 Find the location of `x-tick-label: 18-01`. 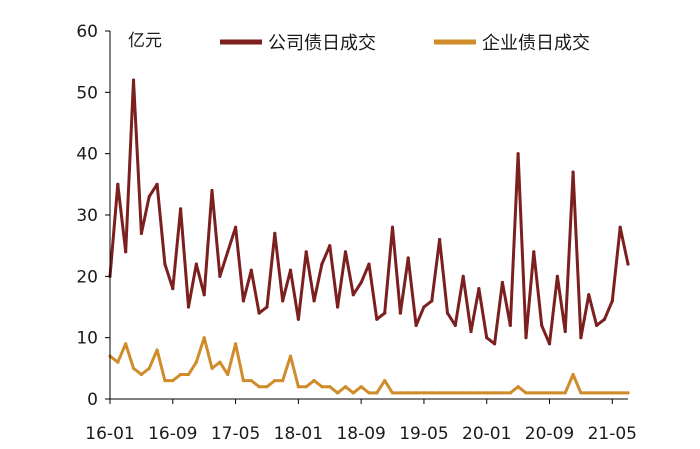

x-tick-label: 18-01 is located at coordinates (298, 434).